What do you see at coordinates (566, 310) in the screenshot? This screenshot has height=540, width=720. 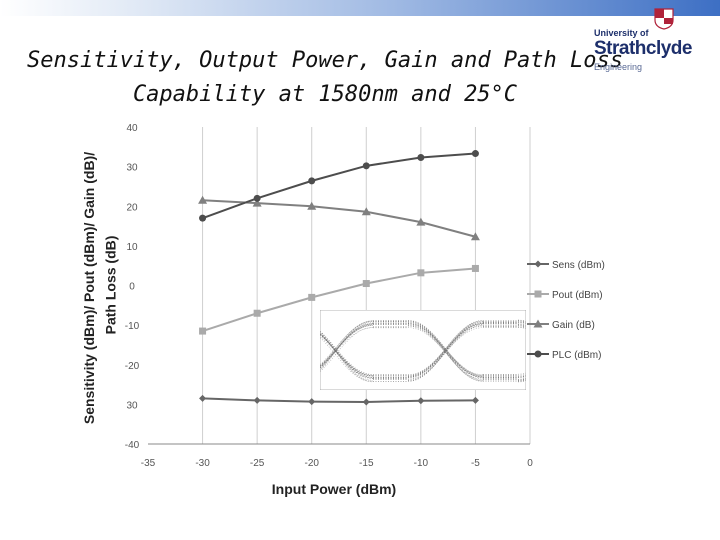 I see `chart-legend: Sens (dBm) Pout (dBm) Gain (dB) PLC (dBm)` at bounding box center [566, 310].